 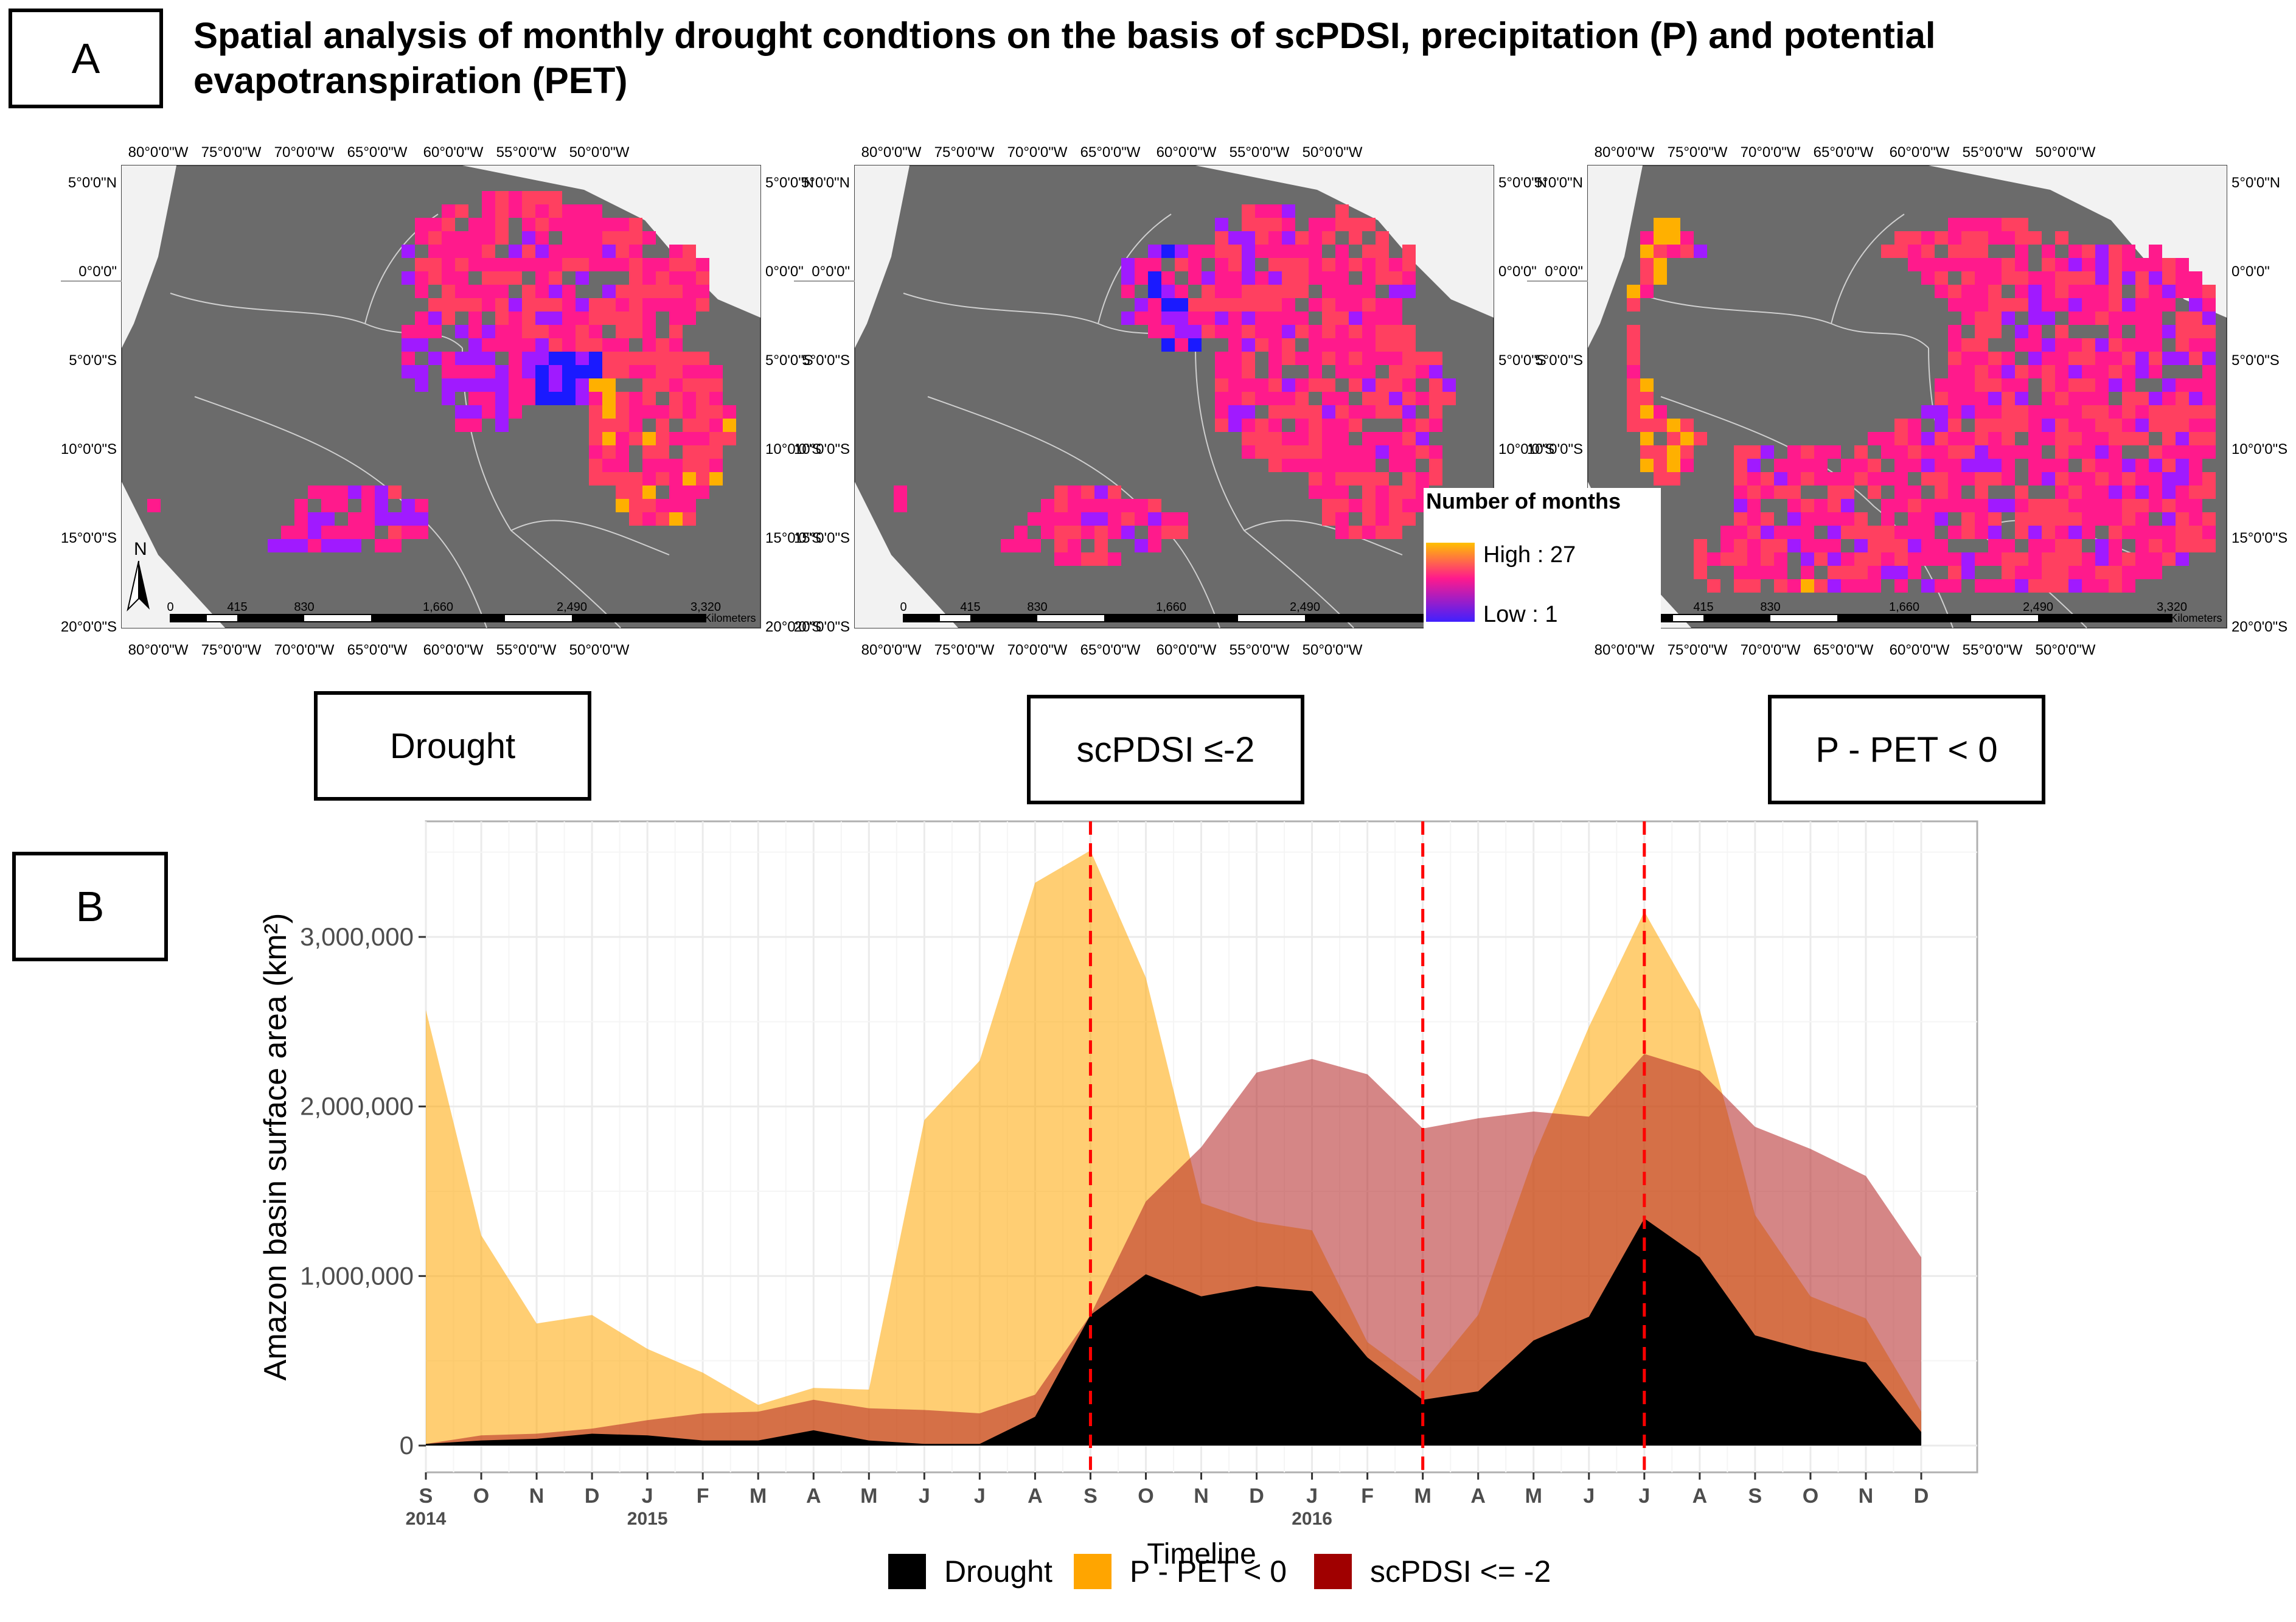 What do you see at coordinates (1037, 607) in the screenshot?
I see `scale-label: 830` at bounding box center [1037, 607].